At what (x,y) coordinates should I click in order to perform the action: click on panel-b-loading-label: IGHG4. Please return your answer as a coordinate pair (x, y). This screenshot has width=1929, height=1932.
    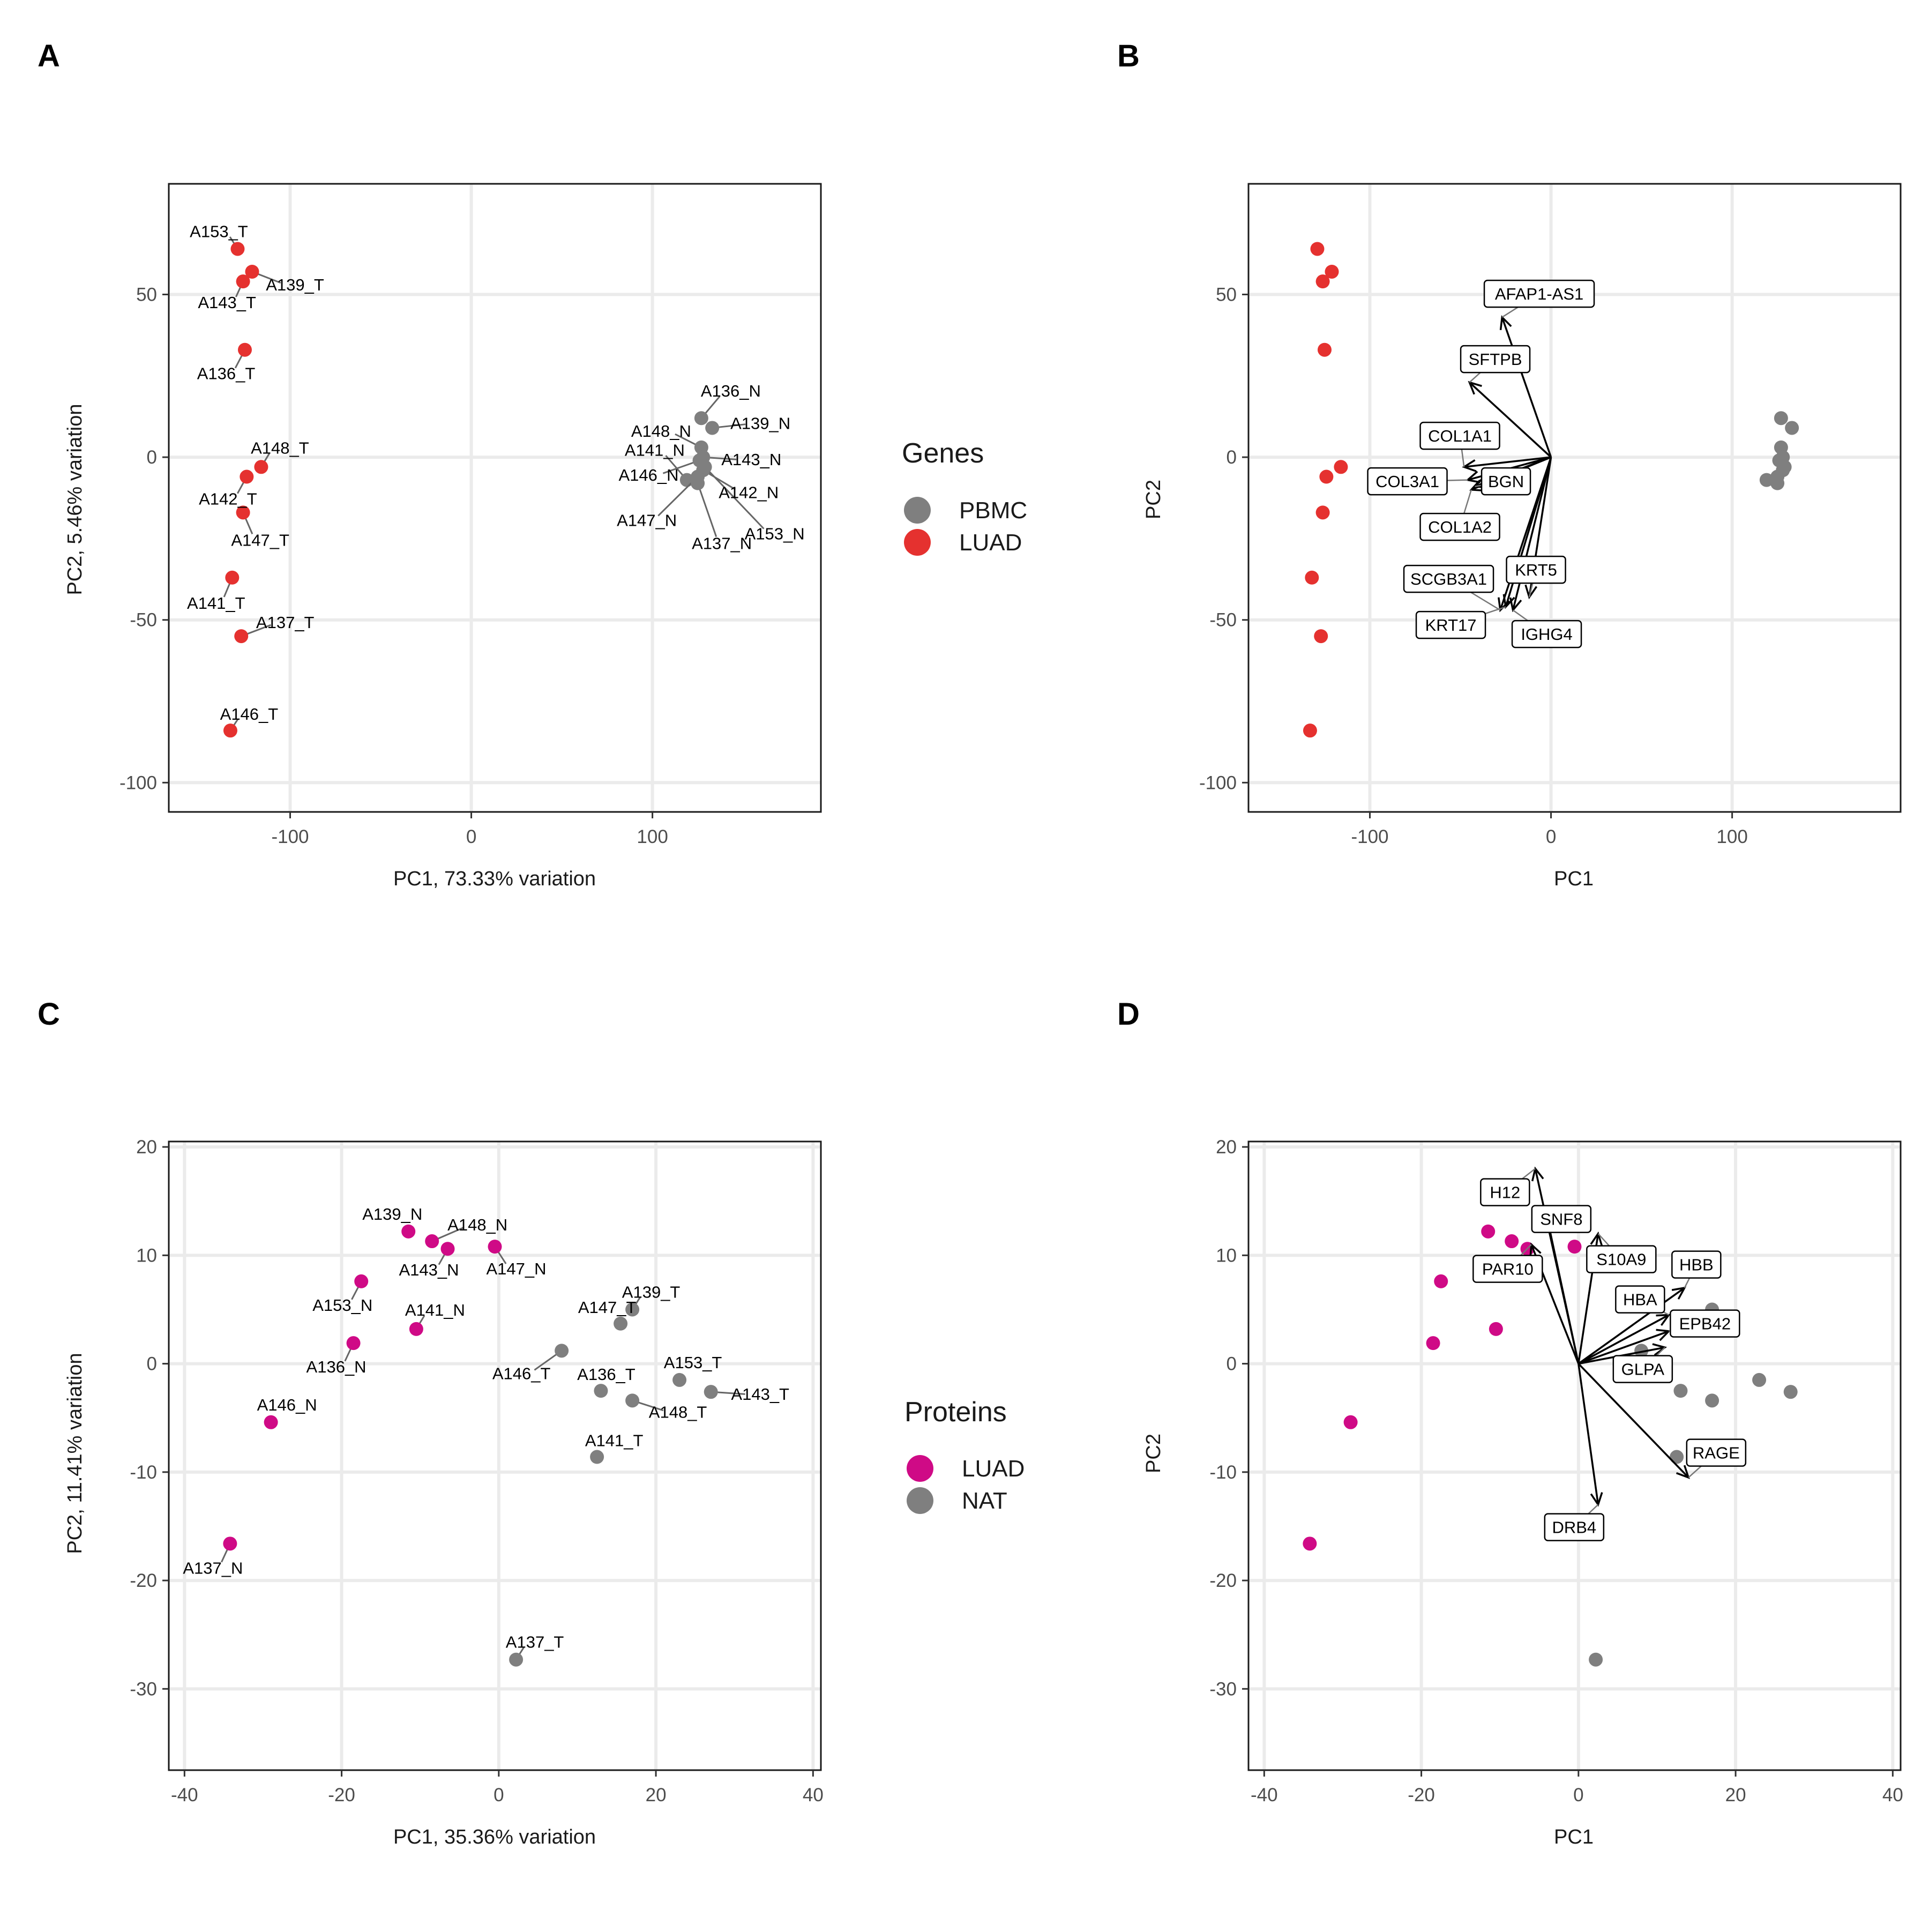
    Looking at the image, I should click on (1546, 634).